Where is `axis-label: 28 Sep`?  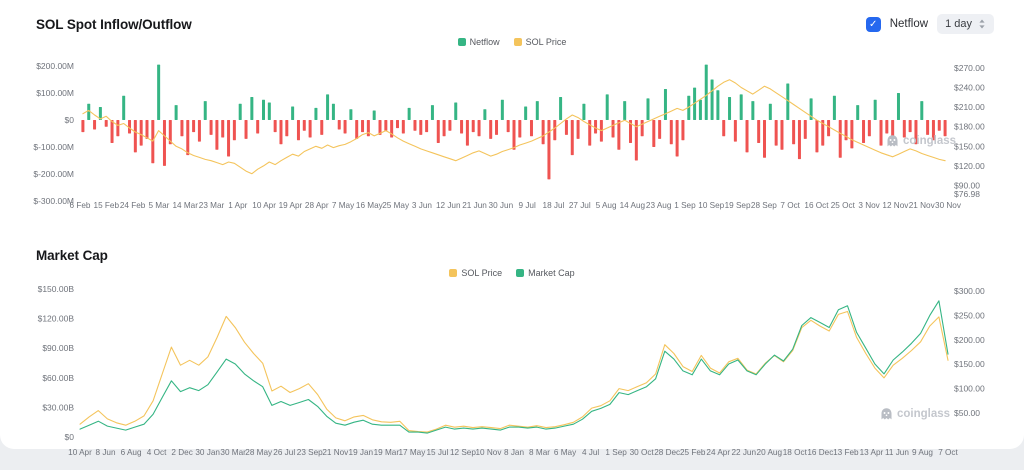
axis-label: 28 Sep is located at coordinates (764, 205).